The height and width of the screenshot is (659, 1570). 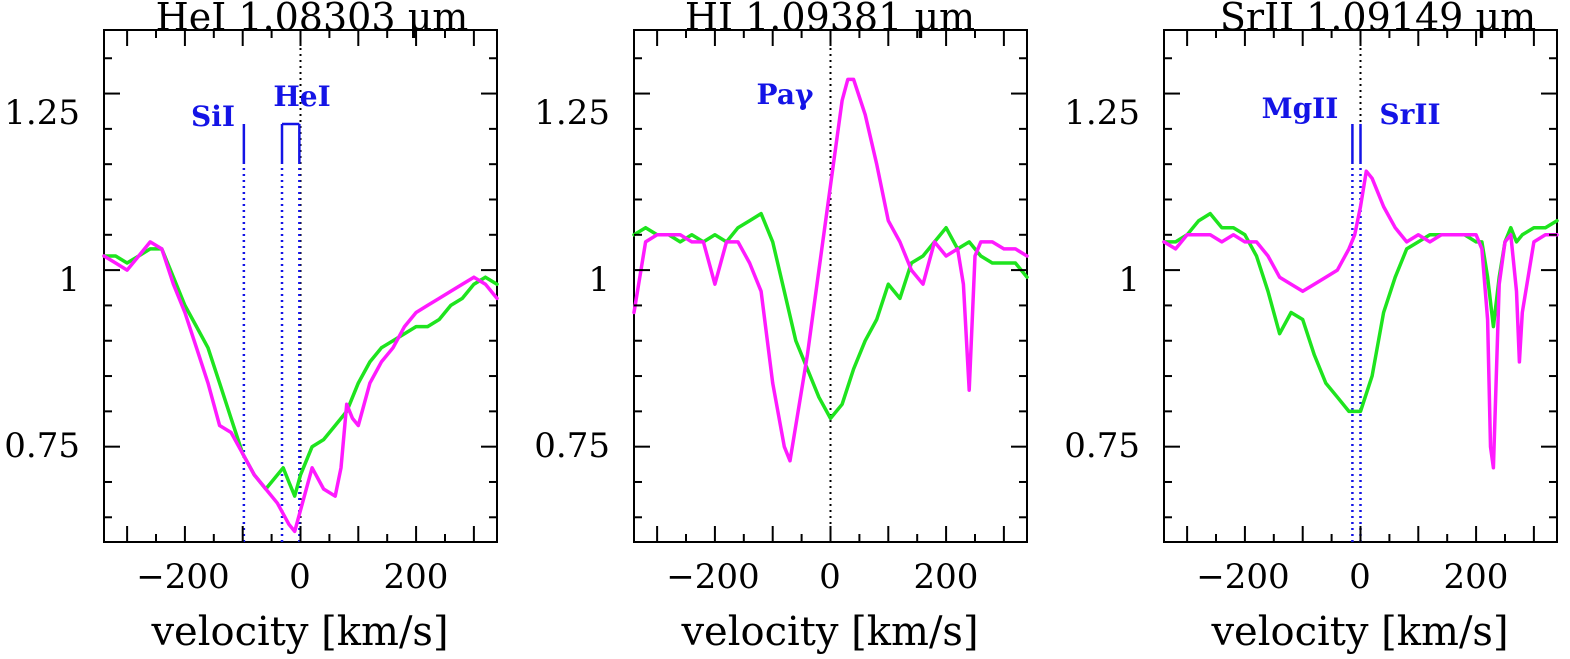 I want to click on panel-title: SrII 1.09149 μm, so click(x=1378, y=19).